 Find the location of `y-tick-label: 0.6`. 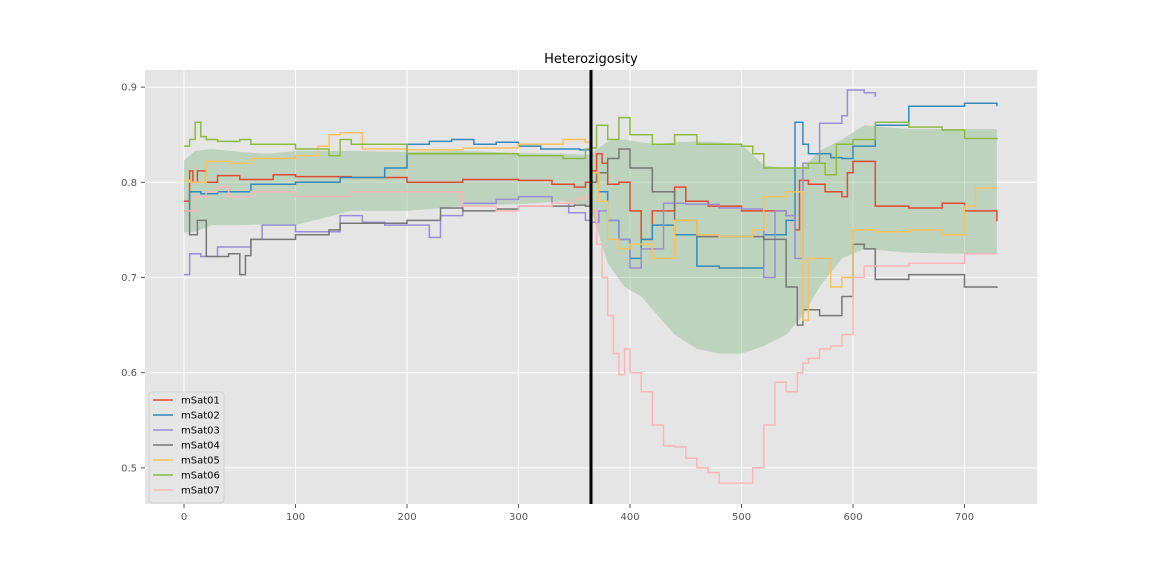

y-tick-label: 0.6 is located at coordinates (129, 373).